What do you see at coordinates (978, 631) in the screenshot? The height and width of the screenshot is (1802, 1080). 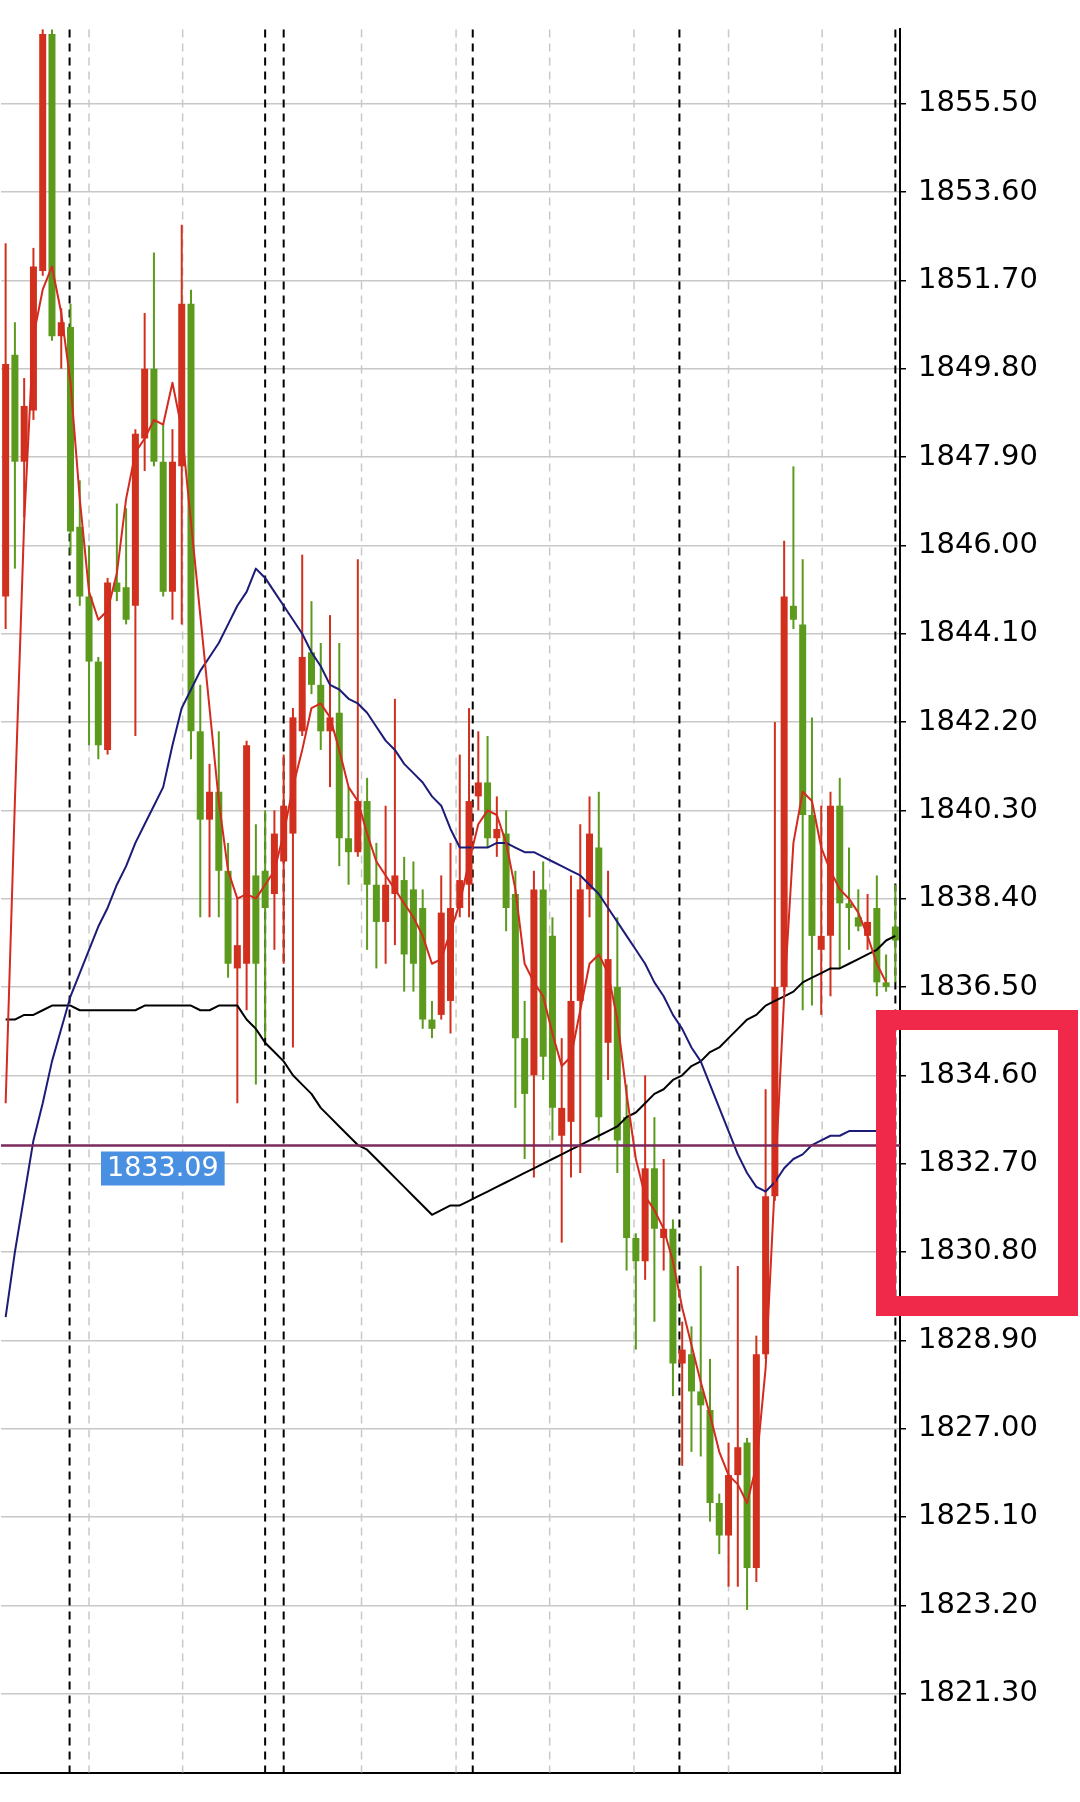 I see `y-tick-label: 1844.10` at bounding box center [978, 631].